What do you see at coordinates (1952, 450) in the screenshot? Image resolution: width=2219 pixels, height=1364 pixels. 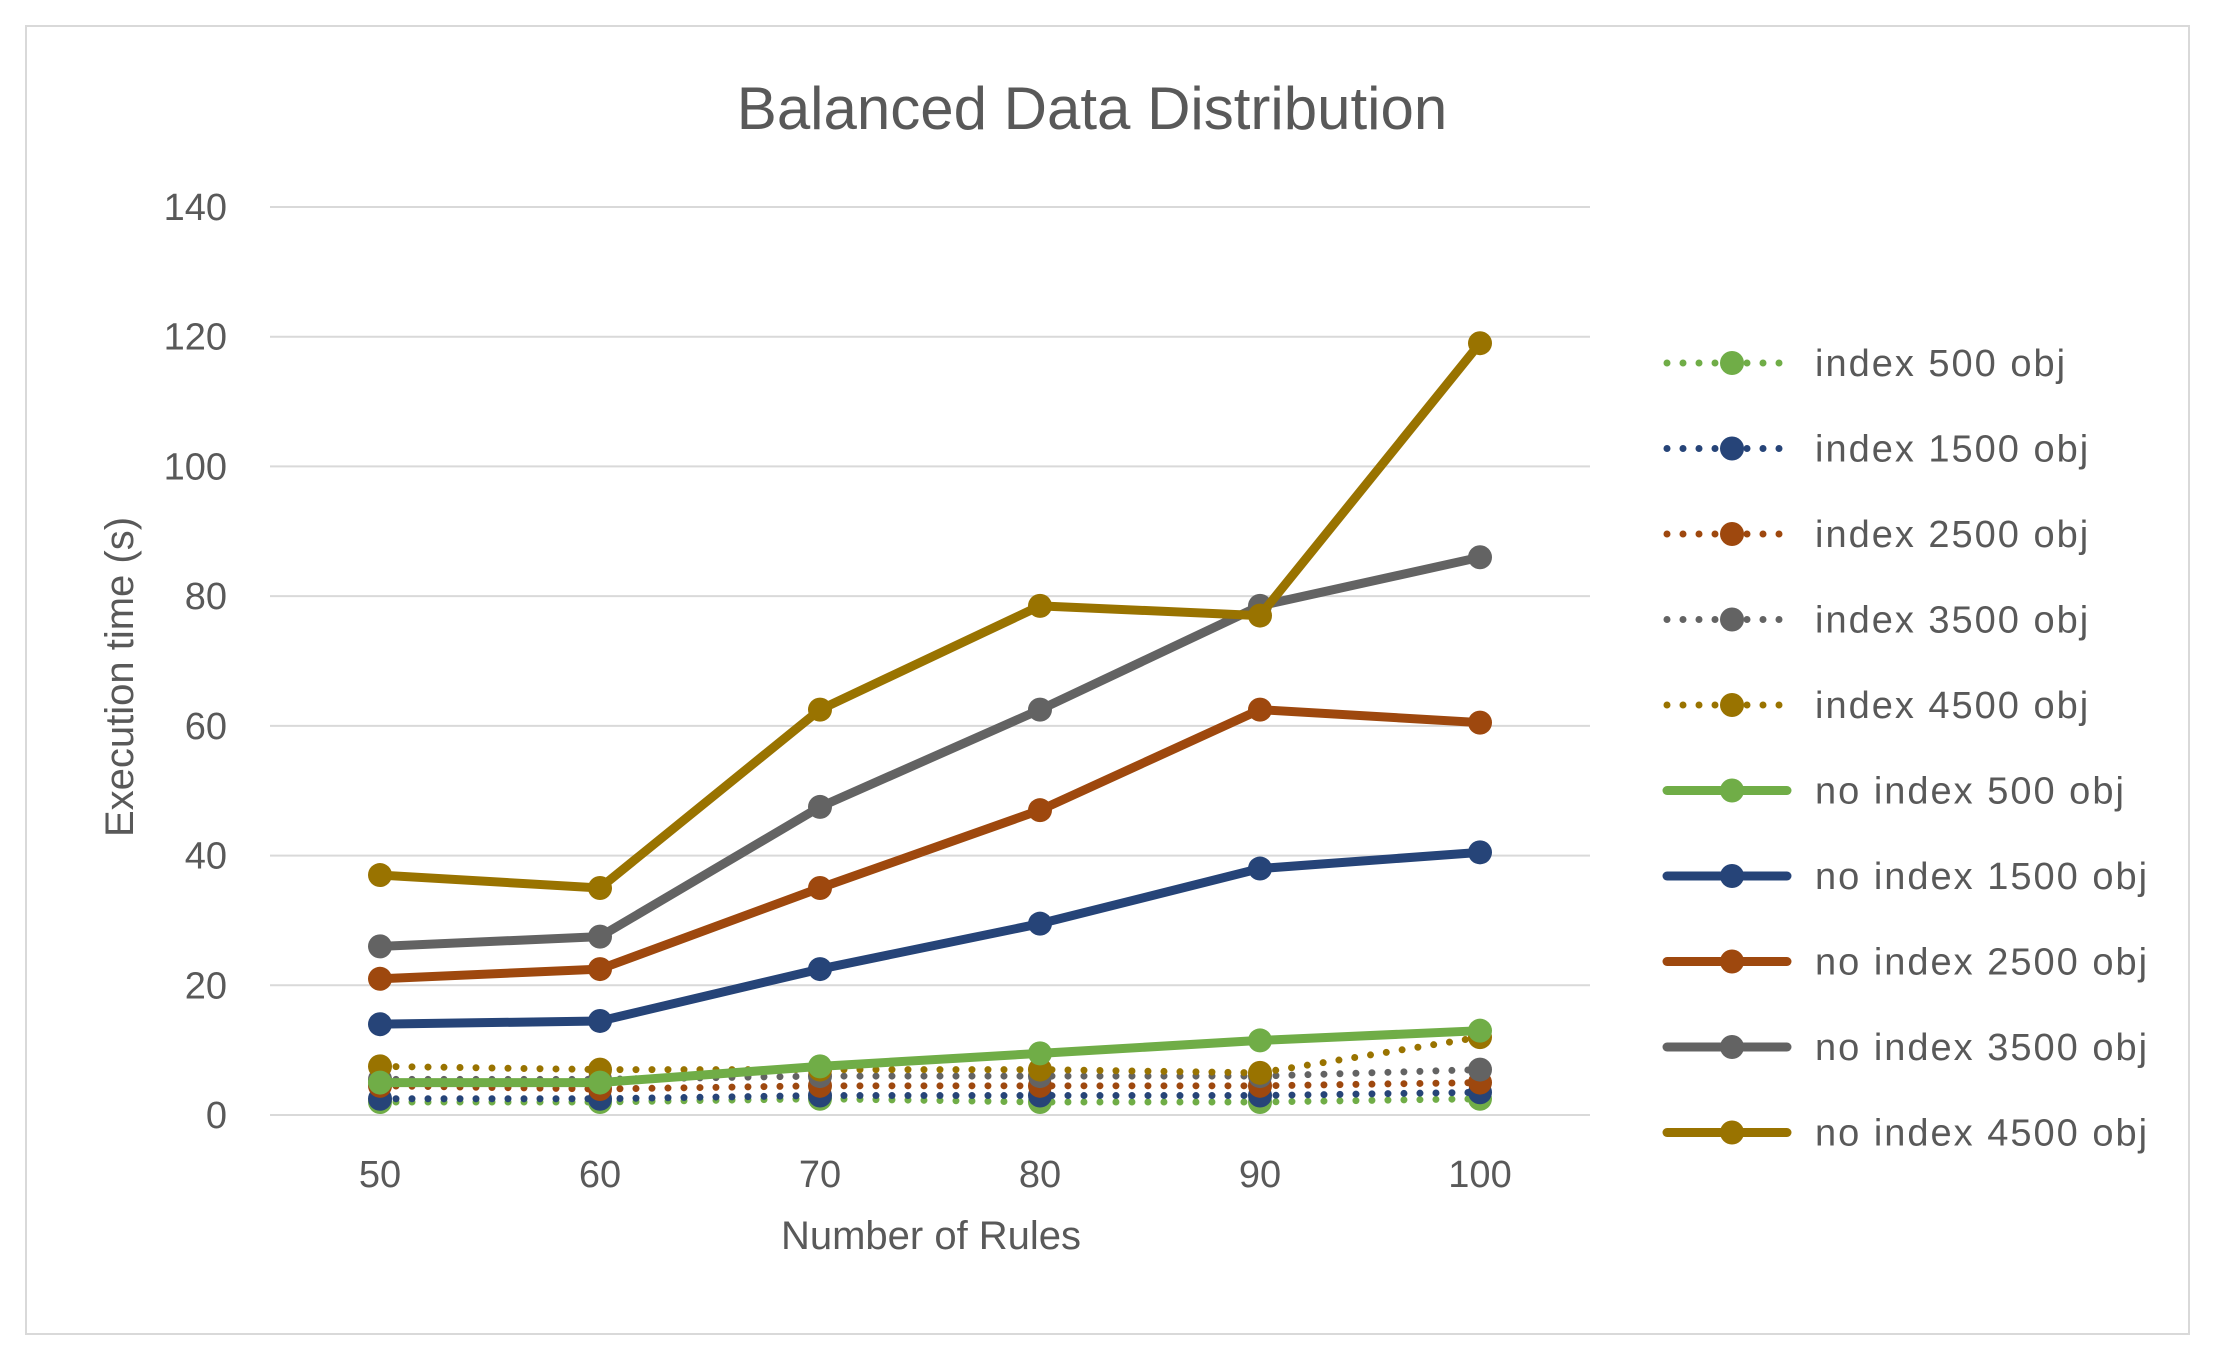 I see `legend-label: index 1500 obj` at bounding box center [1952, 450].